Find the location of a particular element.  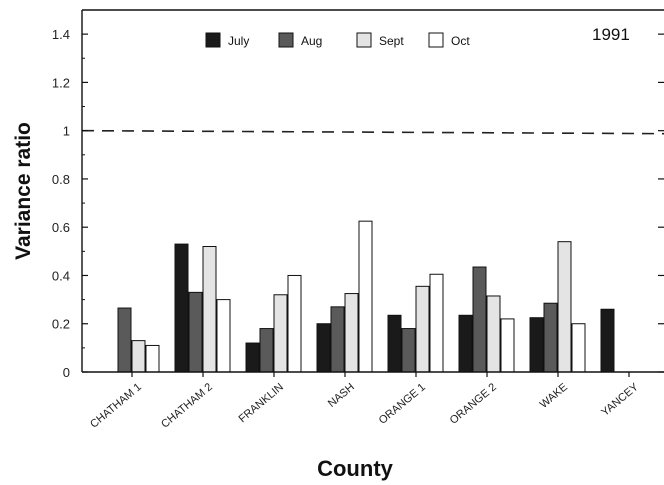

x-tick-label: FRANKLIN is located at coordinates (261, 403).